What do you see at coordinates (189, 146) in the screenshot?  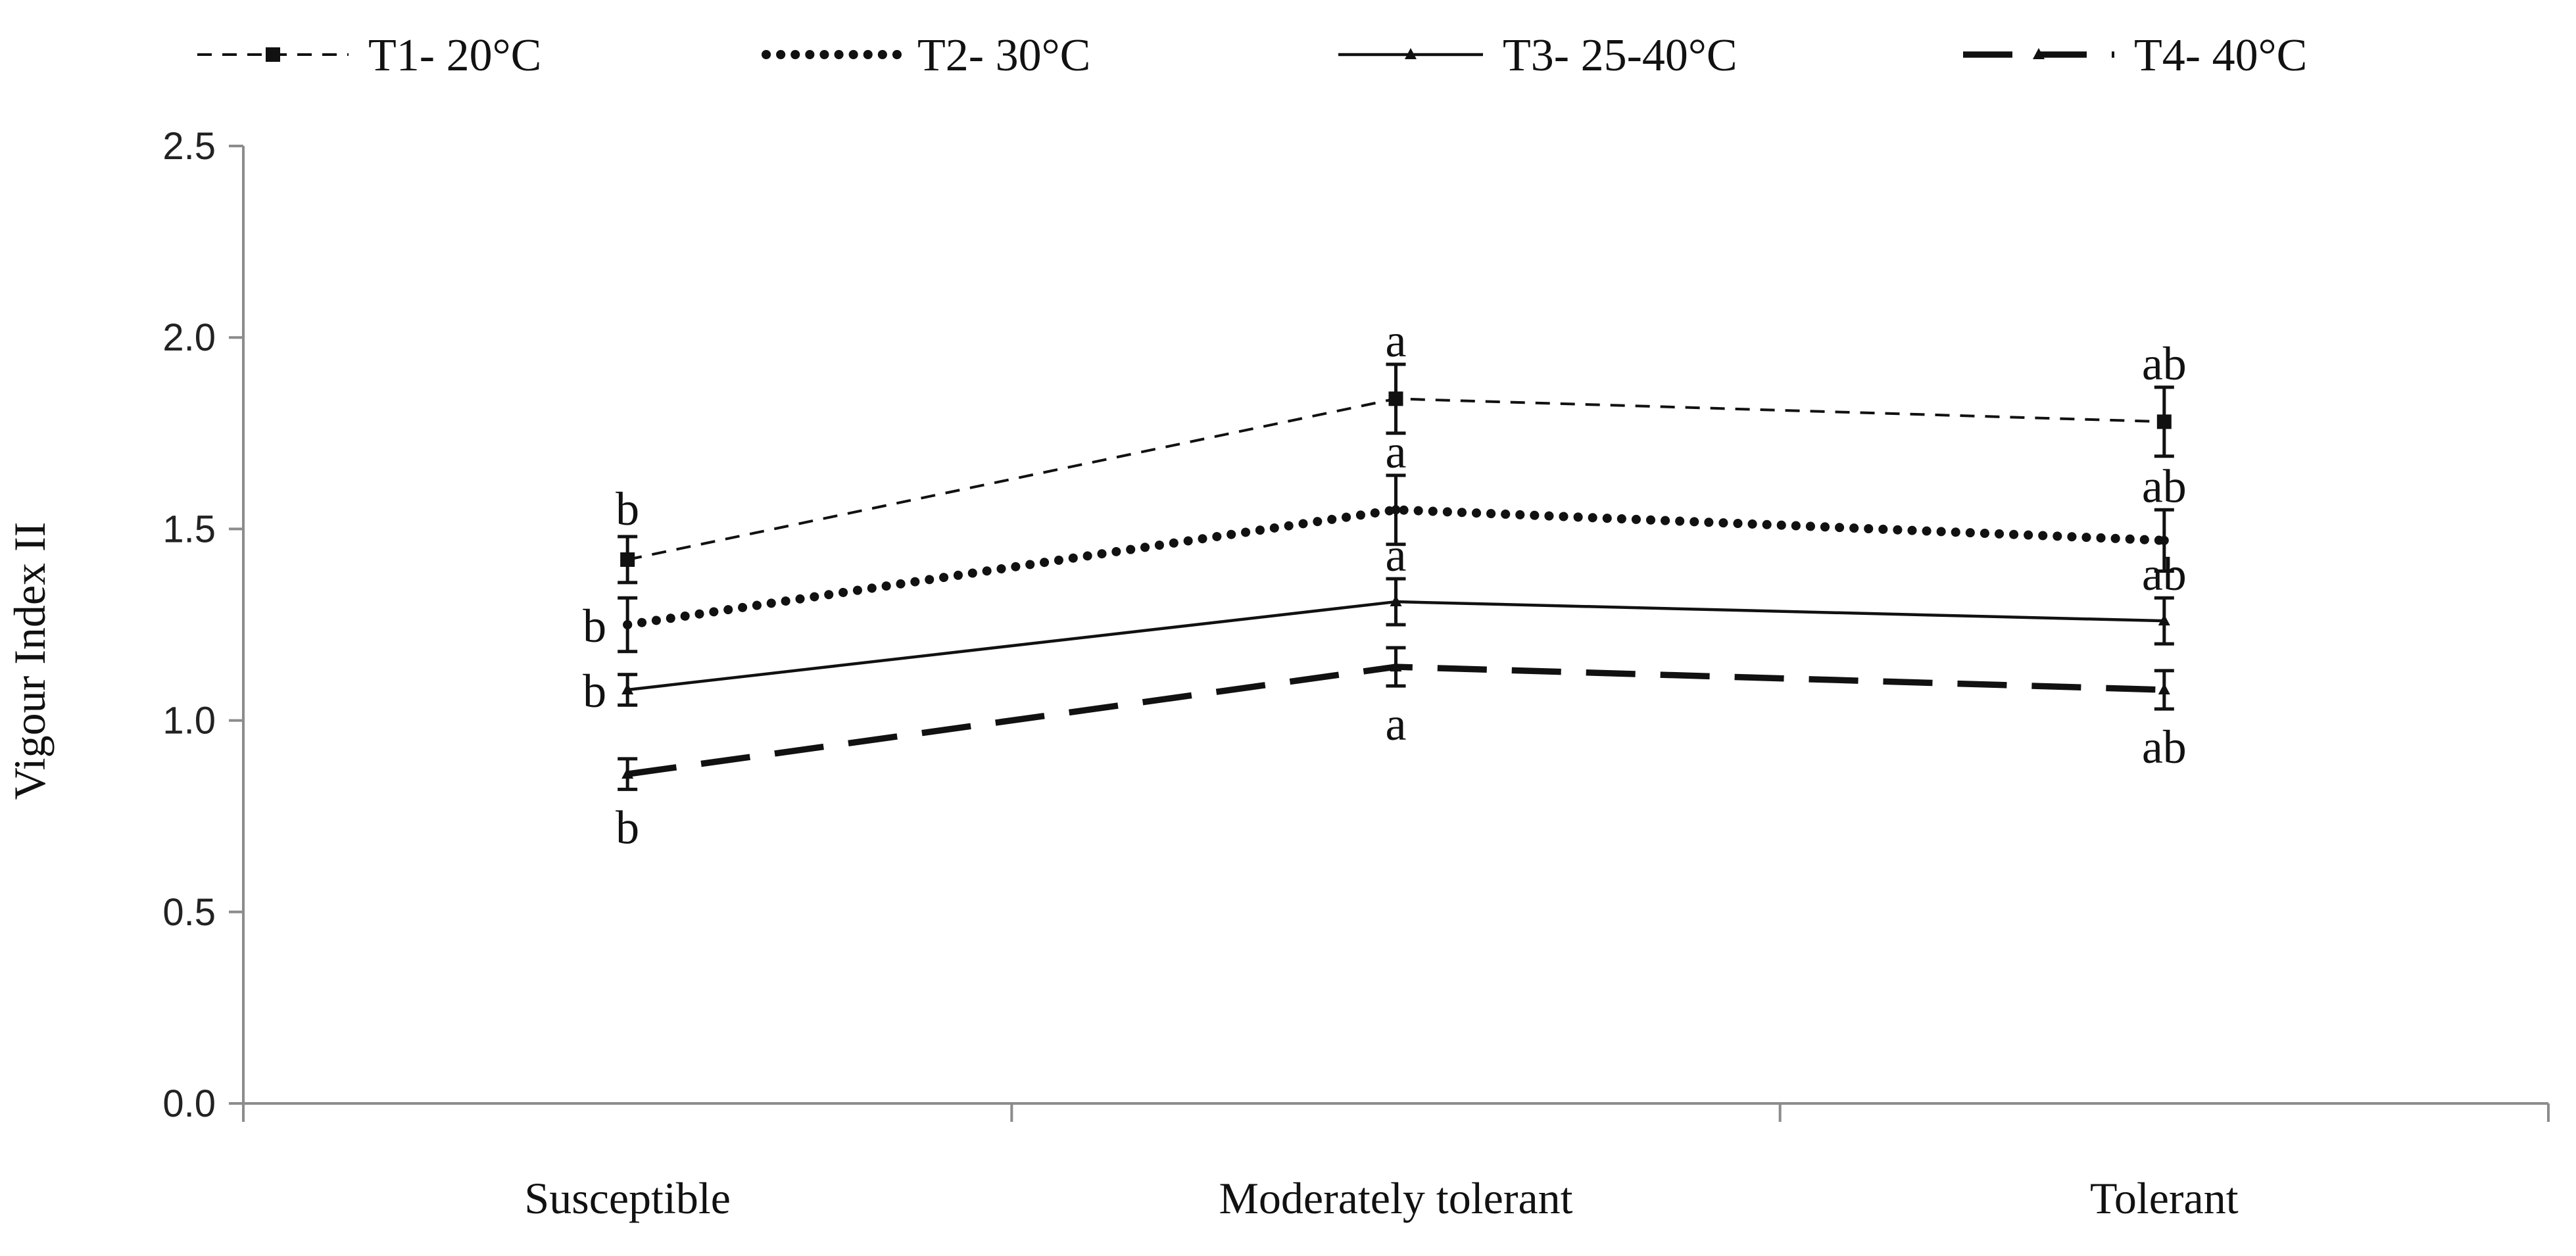 I see `y-tick-label: 2.5` at bounding box center [189, 146].